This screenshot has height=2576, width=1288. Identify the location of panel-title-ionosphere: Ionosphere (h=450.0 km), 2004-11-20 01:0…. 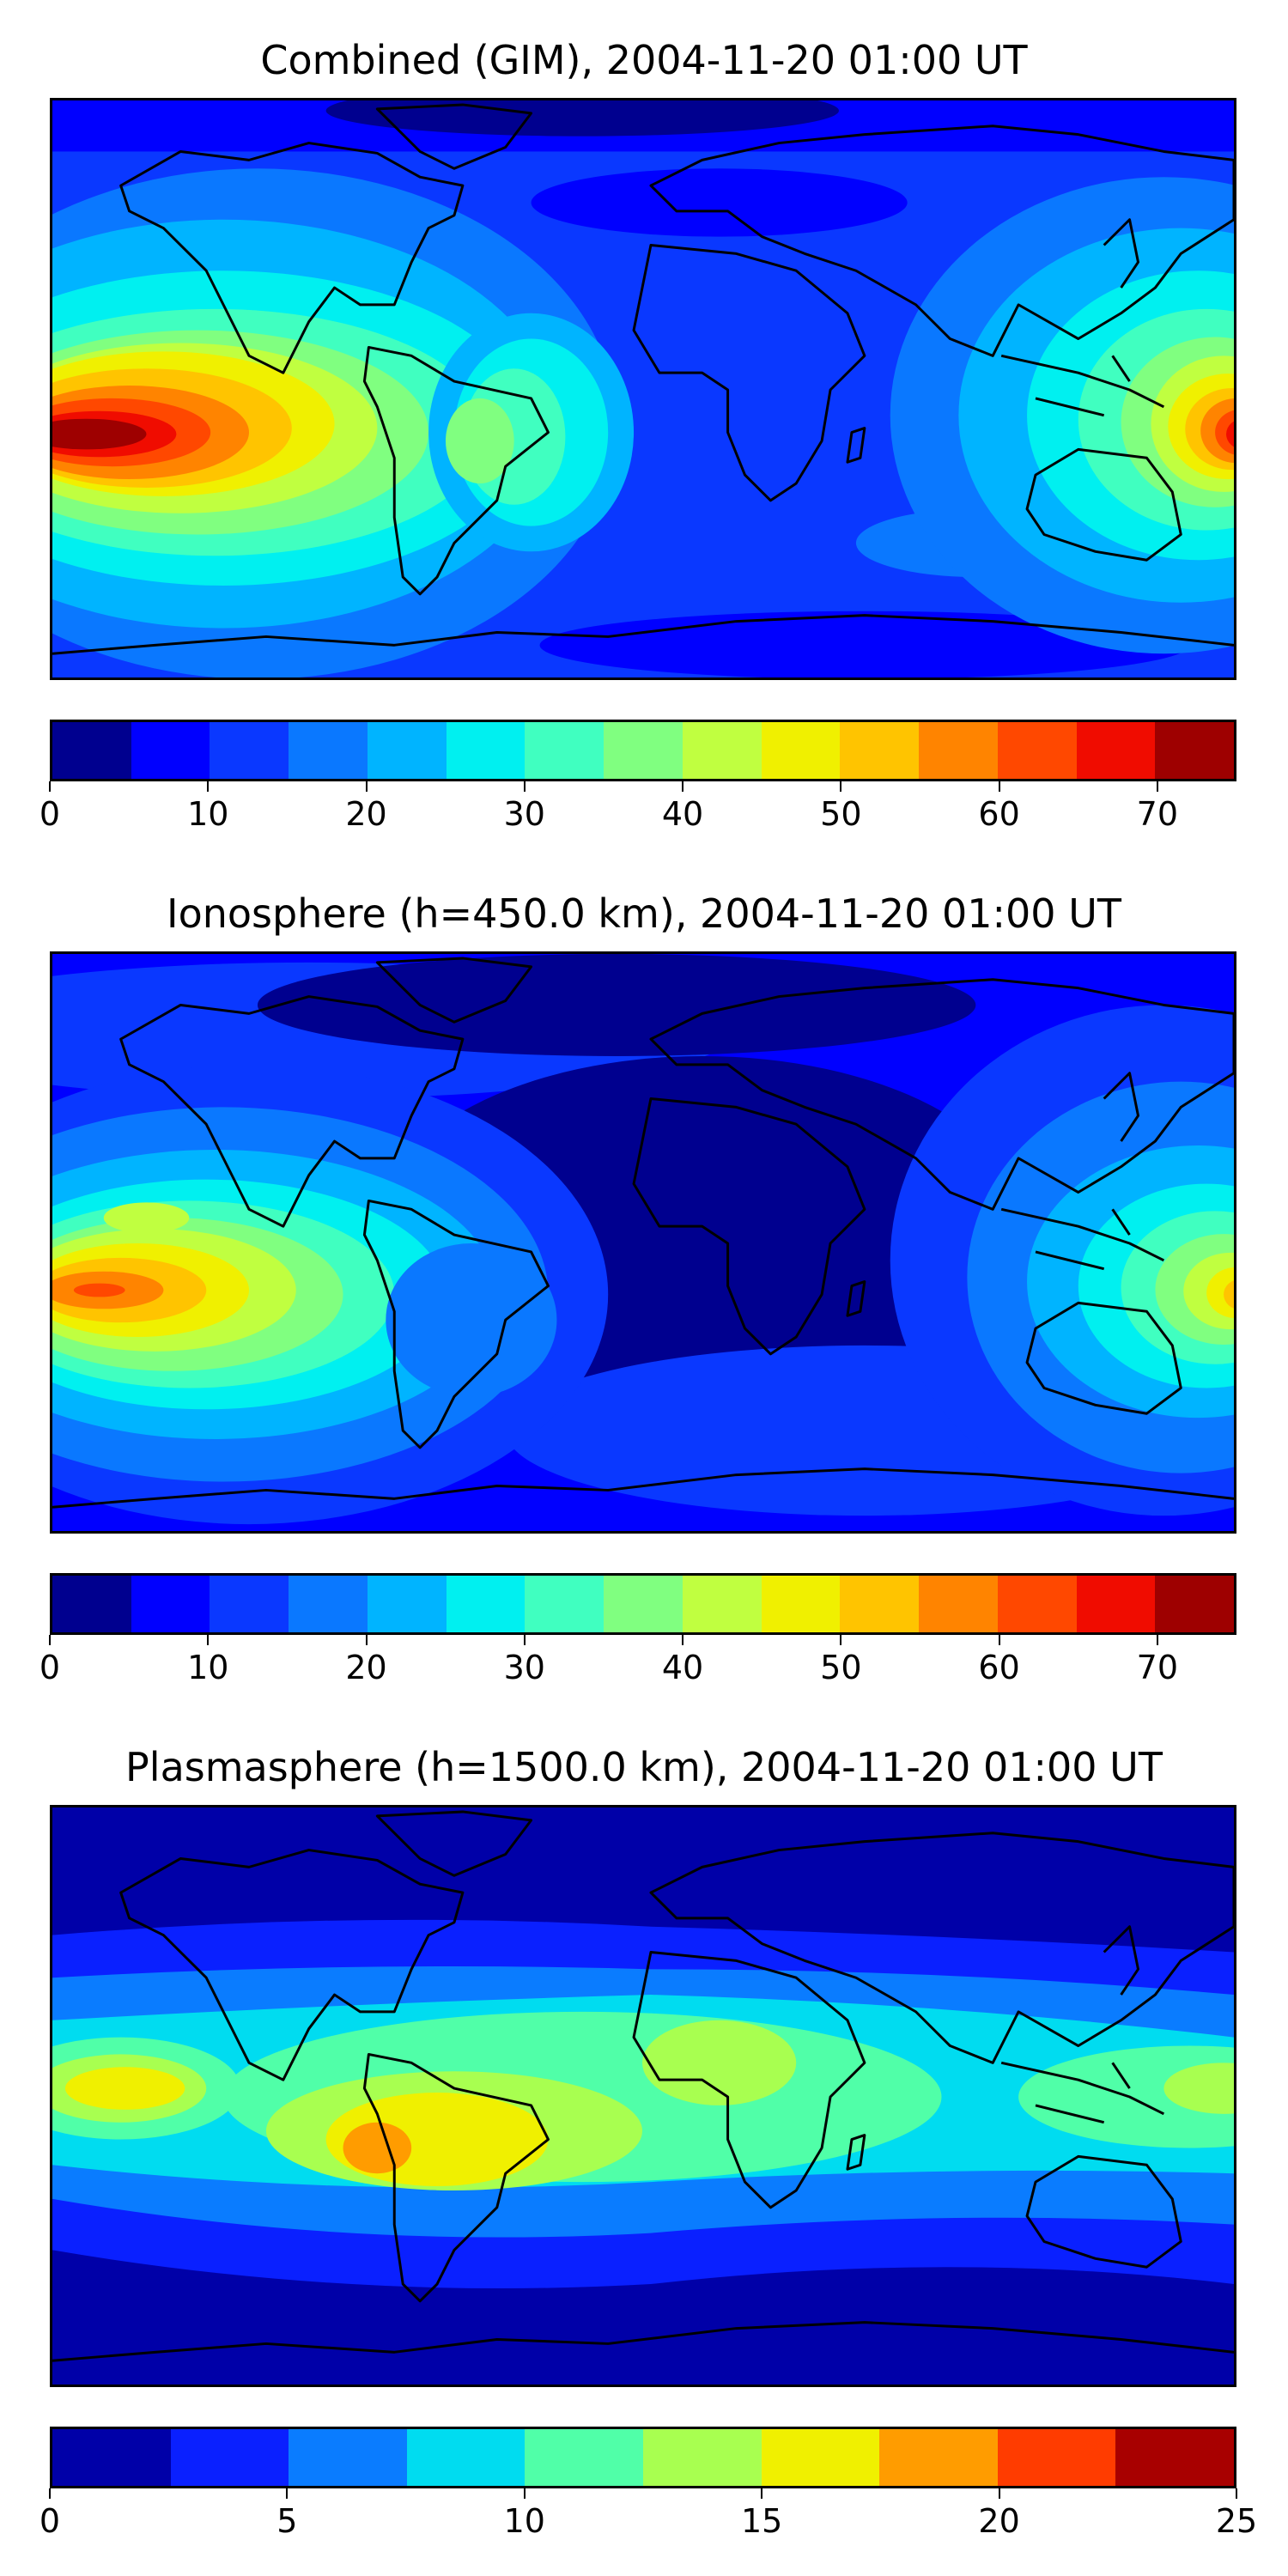
(644, 914).